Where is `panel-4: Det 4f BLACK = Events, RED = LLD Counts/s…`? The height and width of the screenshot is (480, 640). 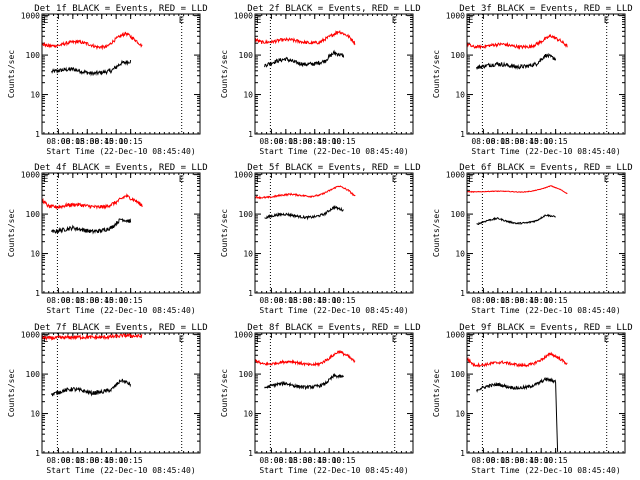
panel-4: Det 4f BLACK = Events, RED = LLD Counts/s… is located at coordinates (107, 239).